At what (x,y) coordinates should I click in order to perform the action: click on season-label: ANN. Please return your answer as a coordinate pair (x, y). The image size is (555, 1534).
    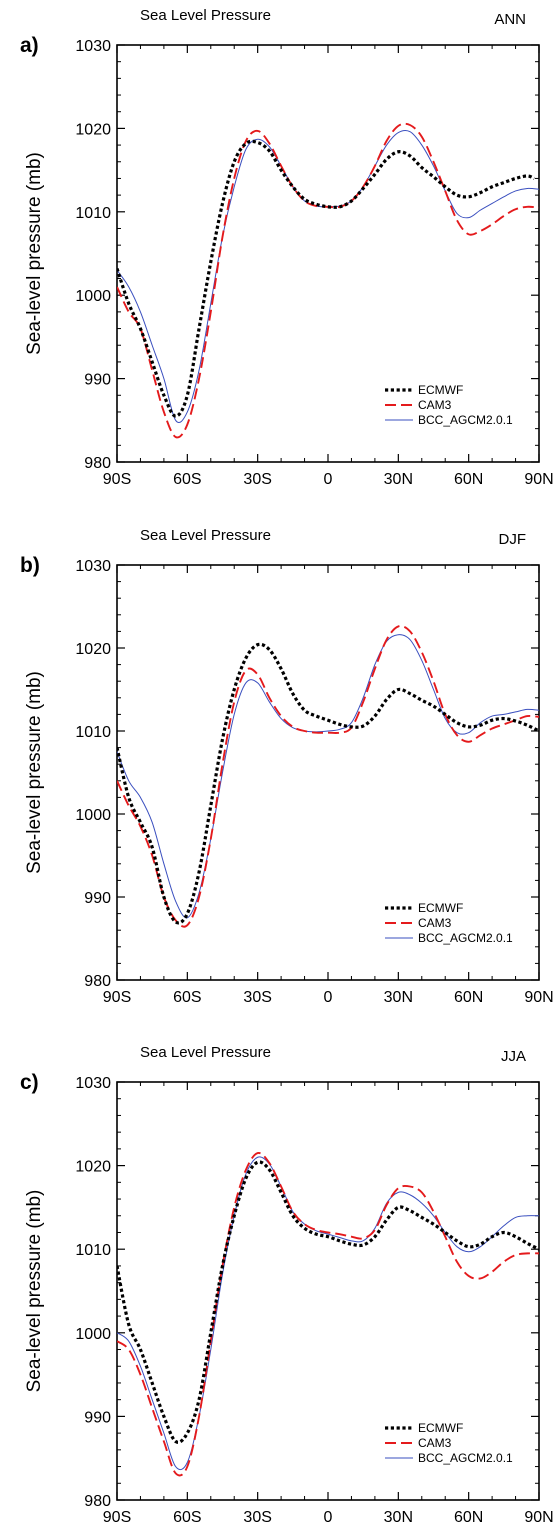
    Looking at the image, I should click on (510, 19).